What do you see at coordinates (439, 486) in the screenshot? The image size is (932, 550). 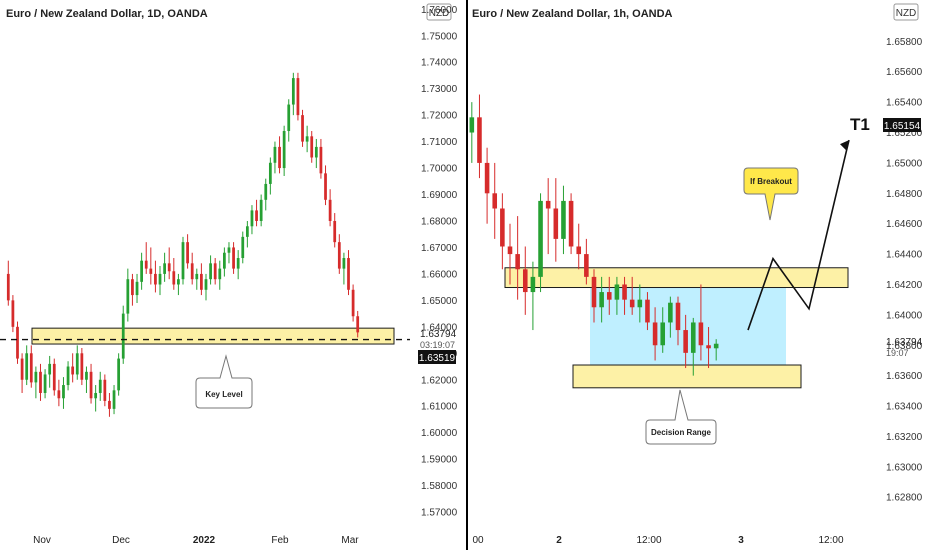 I see `y-tick-label: 1.58000` at bounding box center [439, 486].